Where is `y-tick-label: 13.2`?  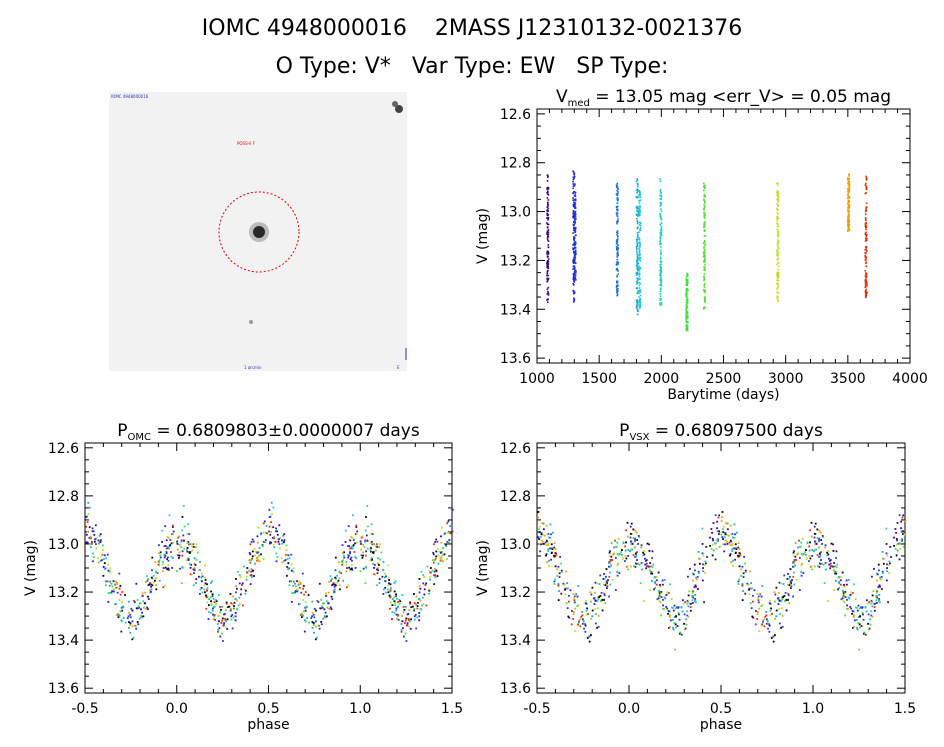 y-tick-label: 13.2 is located at coordinates (515, 261).